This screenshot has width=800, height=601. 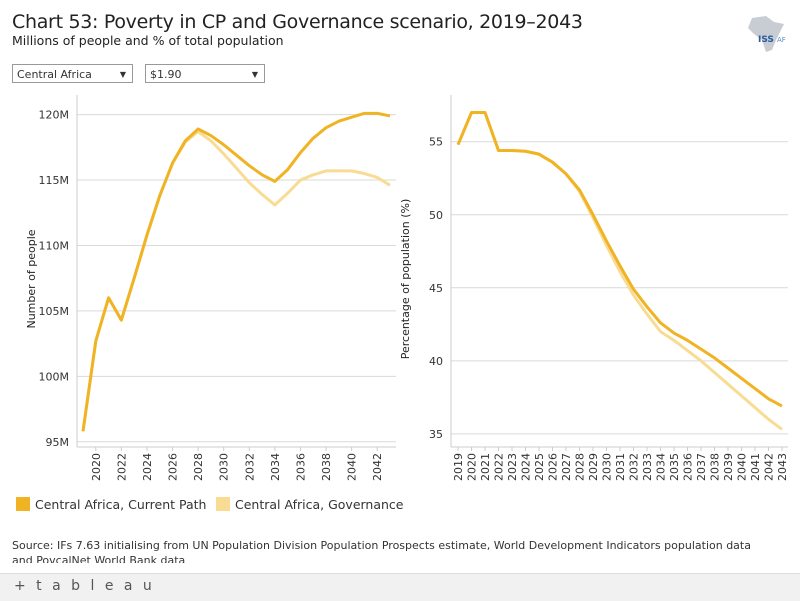 I want to click on y-tick-label: 110M, so click(x=54, y=245).